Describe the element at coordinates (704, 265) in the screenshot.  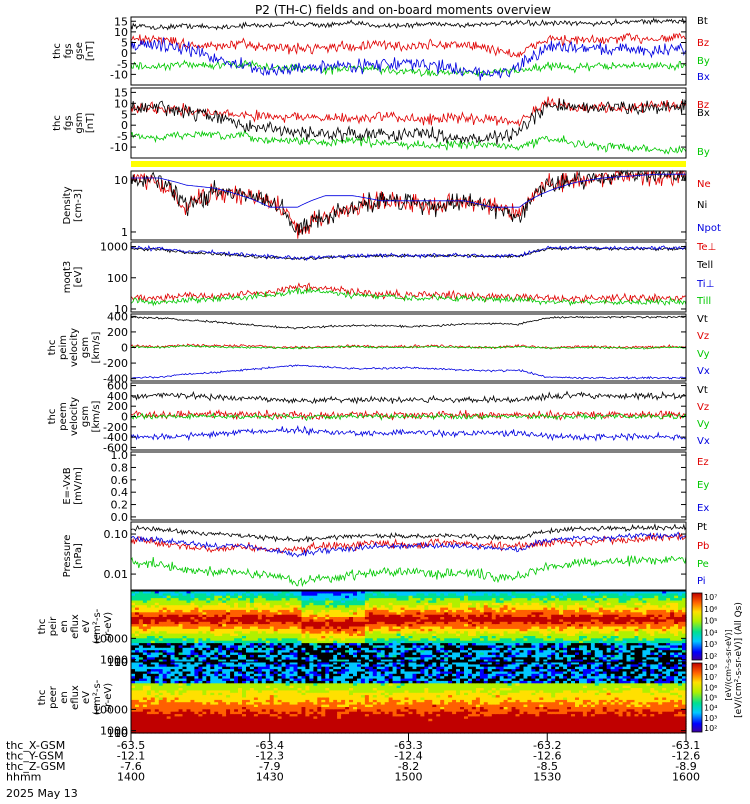
I see `legend-Tell: Tell` at that location.